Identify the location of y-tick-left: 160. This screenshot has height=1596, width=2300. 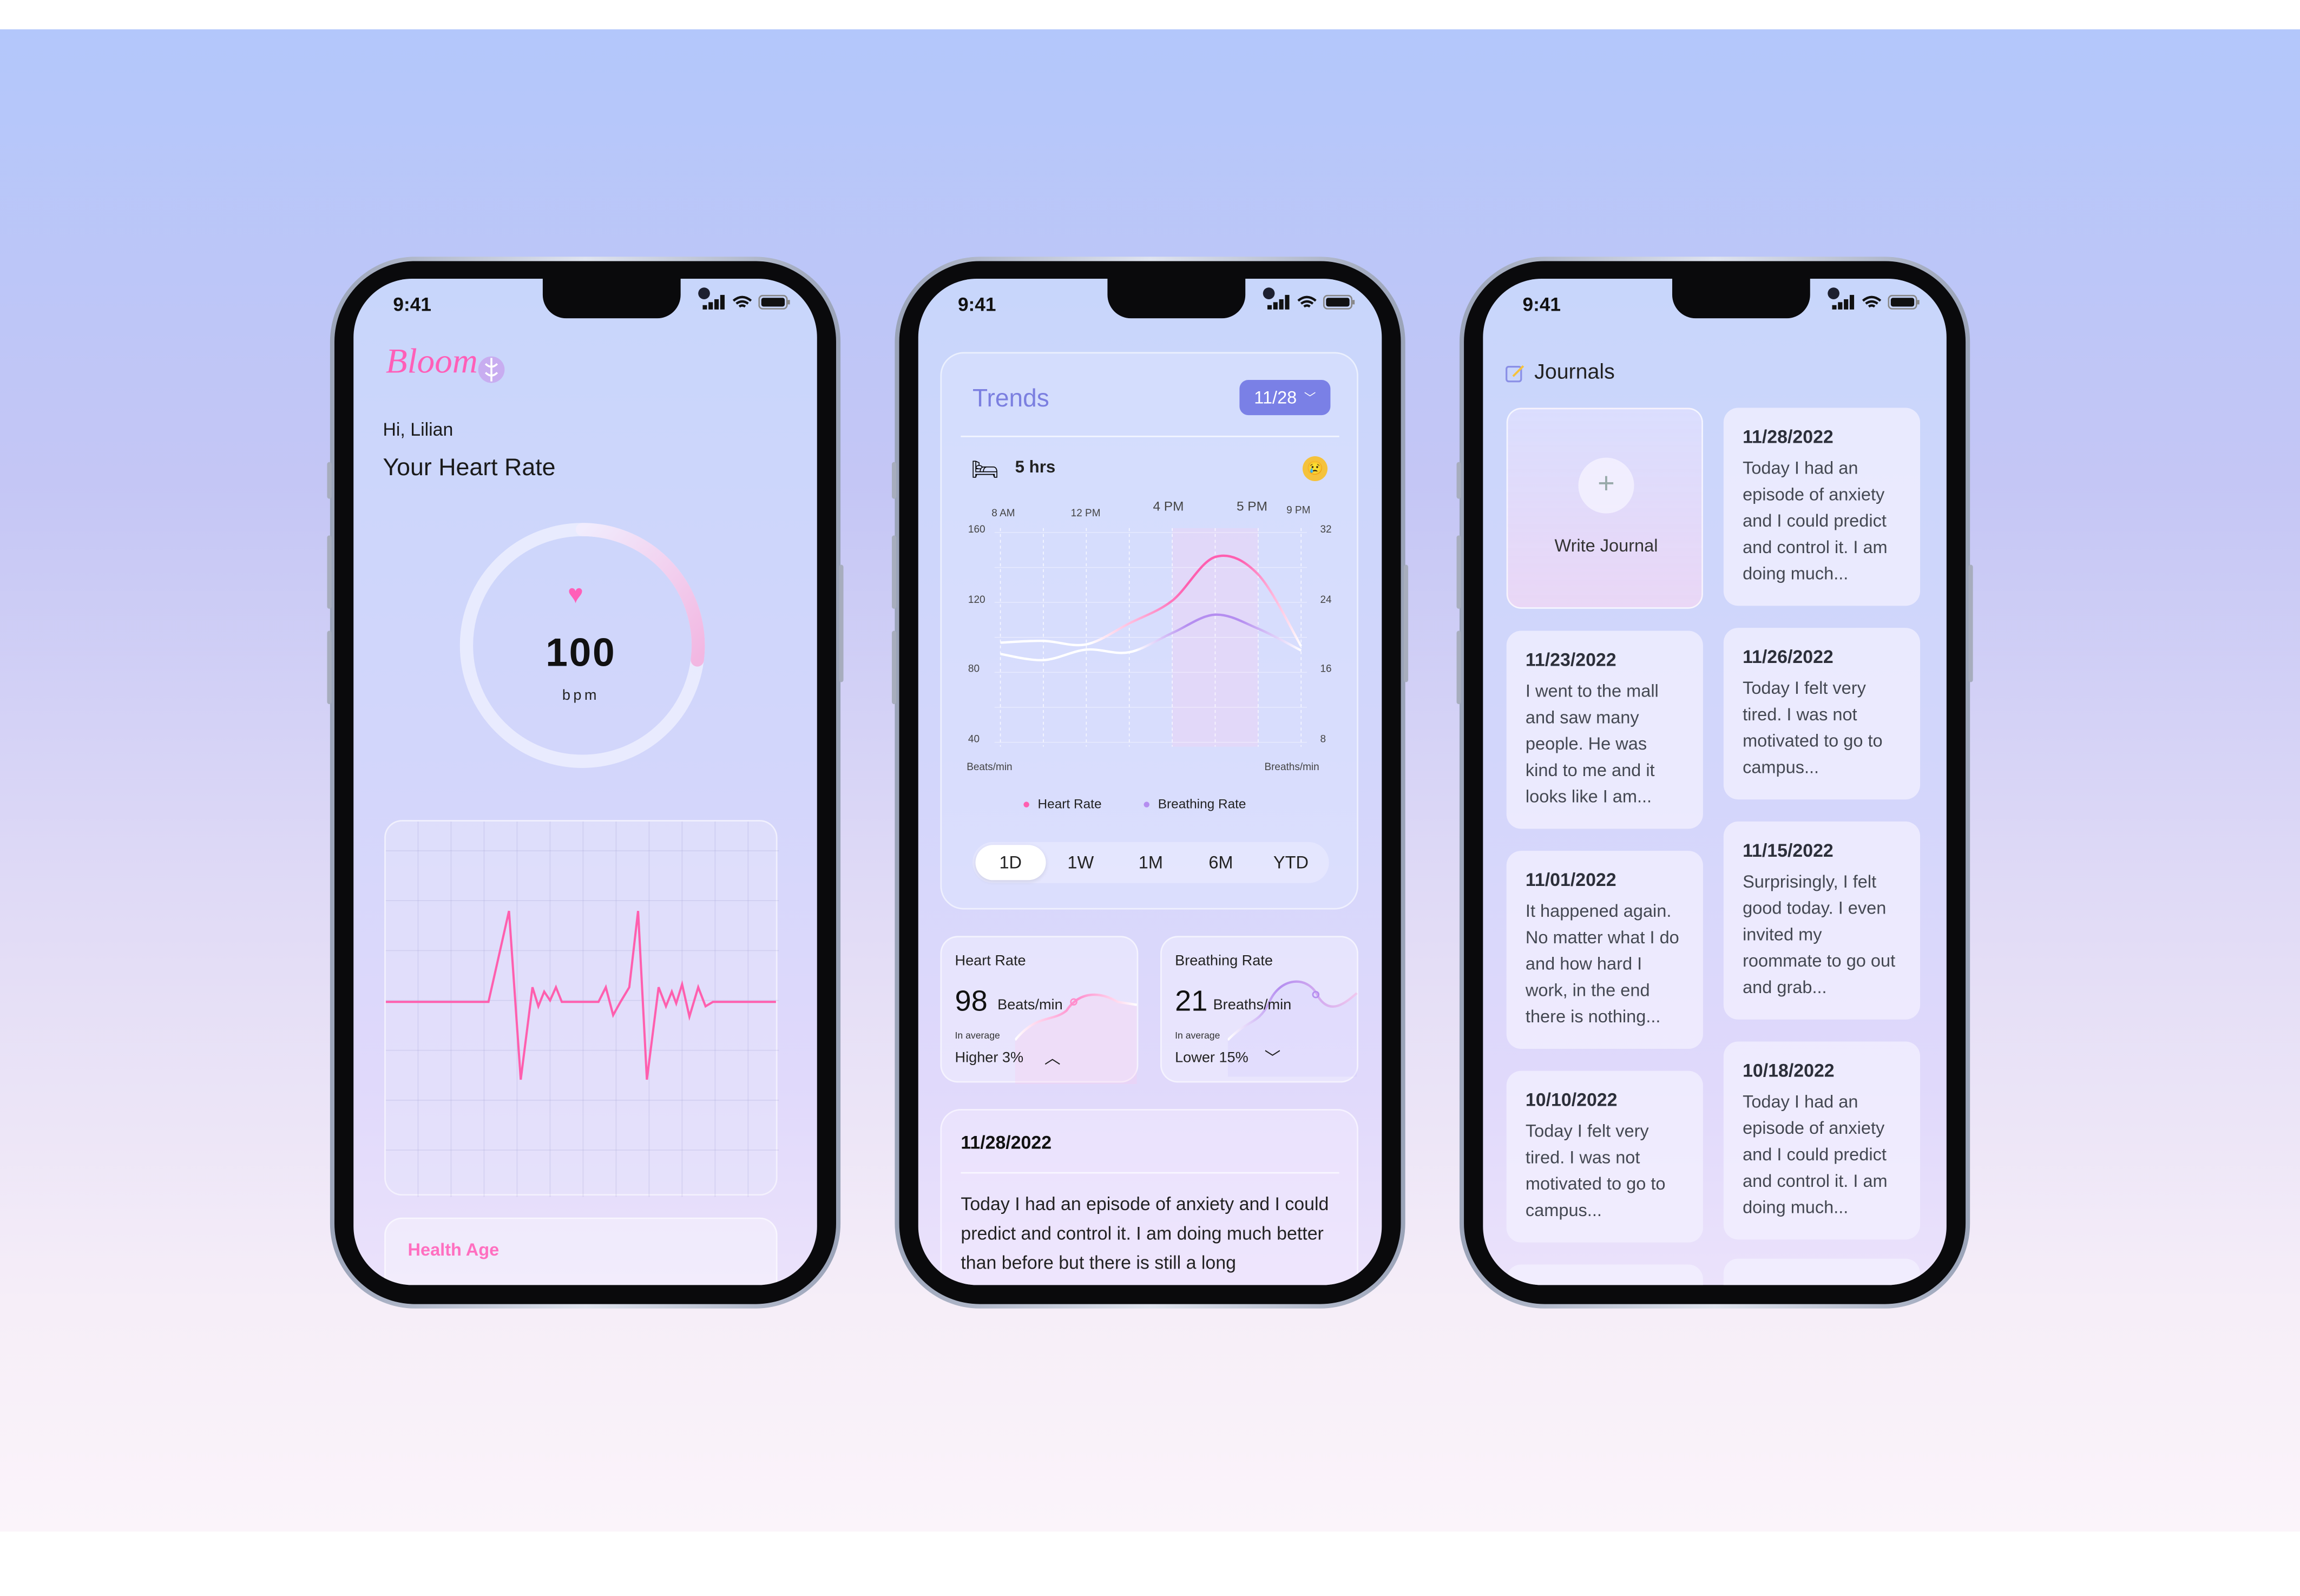
(976, 530).